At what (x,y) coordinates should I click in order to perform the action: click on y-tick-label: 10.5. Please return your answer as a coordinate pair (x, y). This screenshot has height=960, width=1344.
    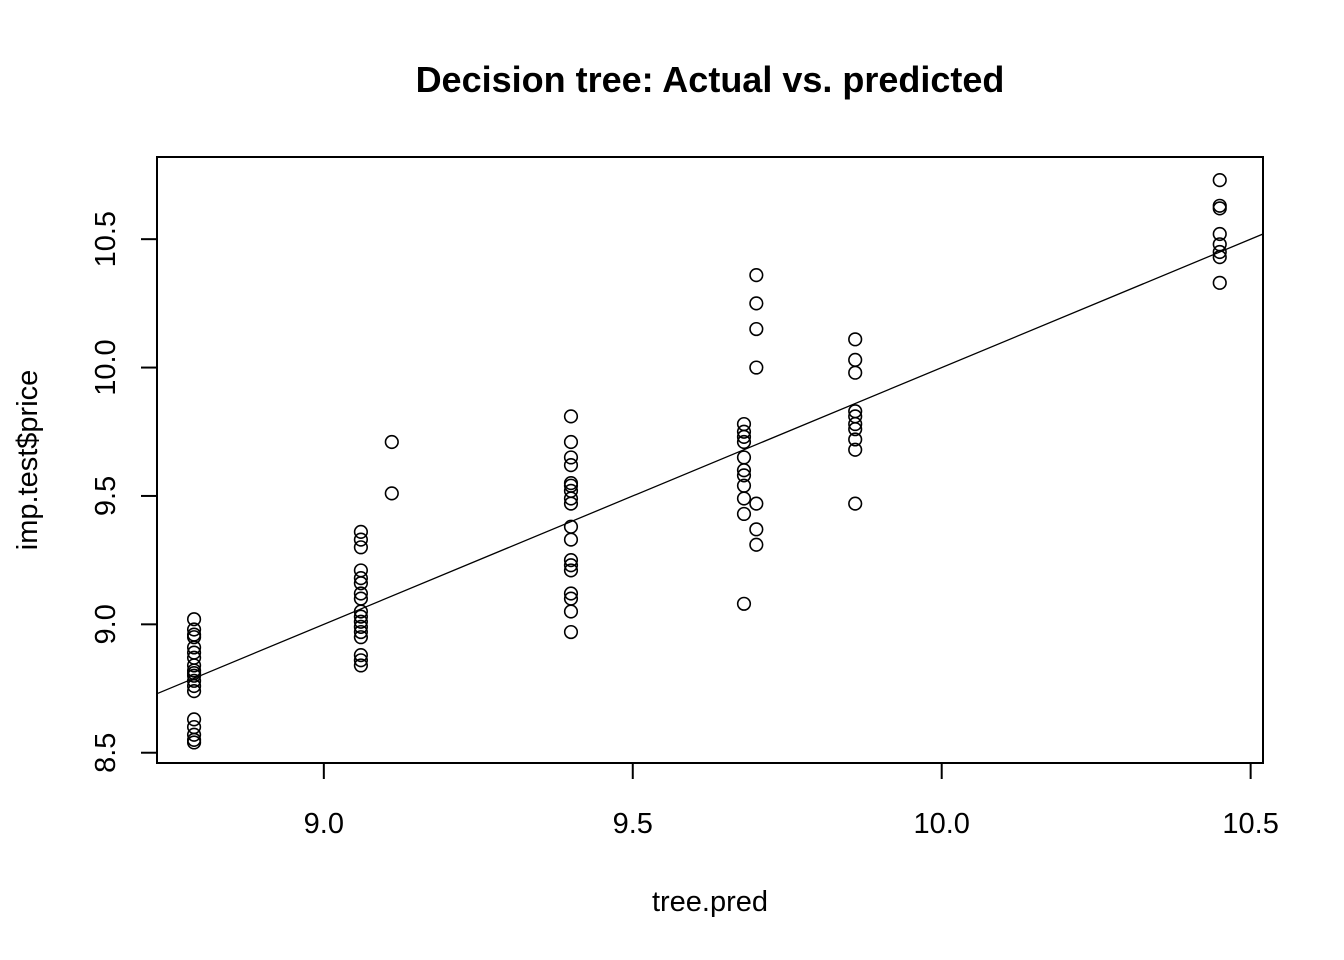
    Looking at the image, I should click on (106, 239).